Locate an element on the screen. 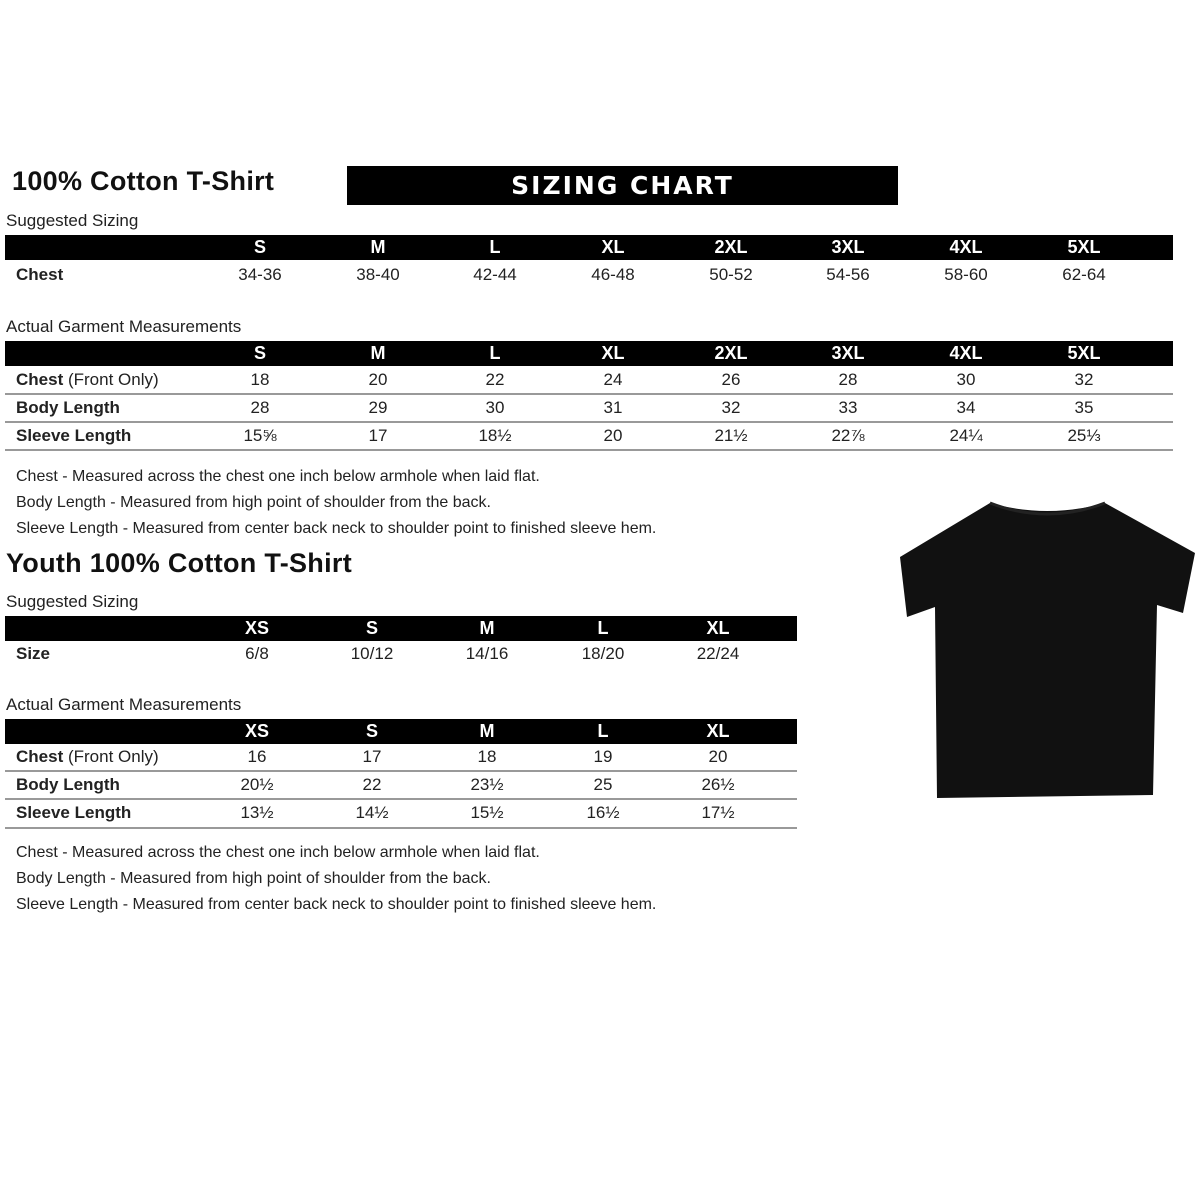 This screenshot has width=1200, height=1200. table-cell: 18½ is located at coordinates (495, 435).